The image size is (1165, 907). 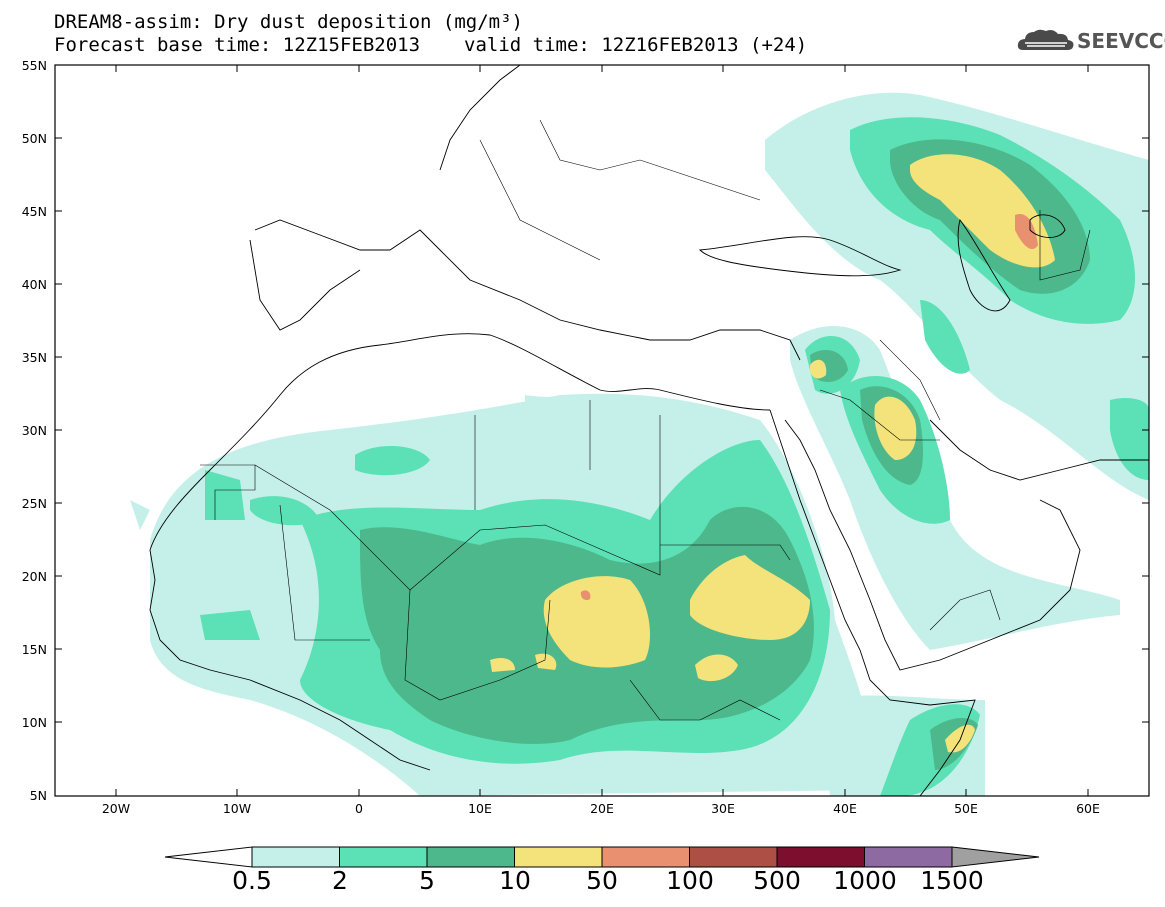 What do you see at coordinates (1045, 39) in the screenshot?
I see `cloud-icon` at bounding box center [1045, 39].